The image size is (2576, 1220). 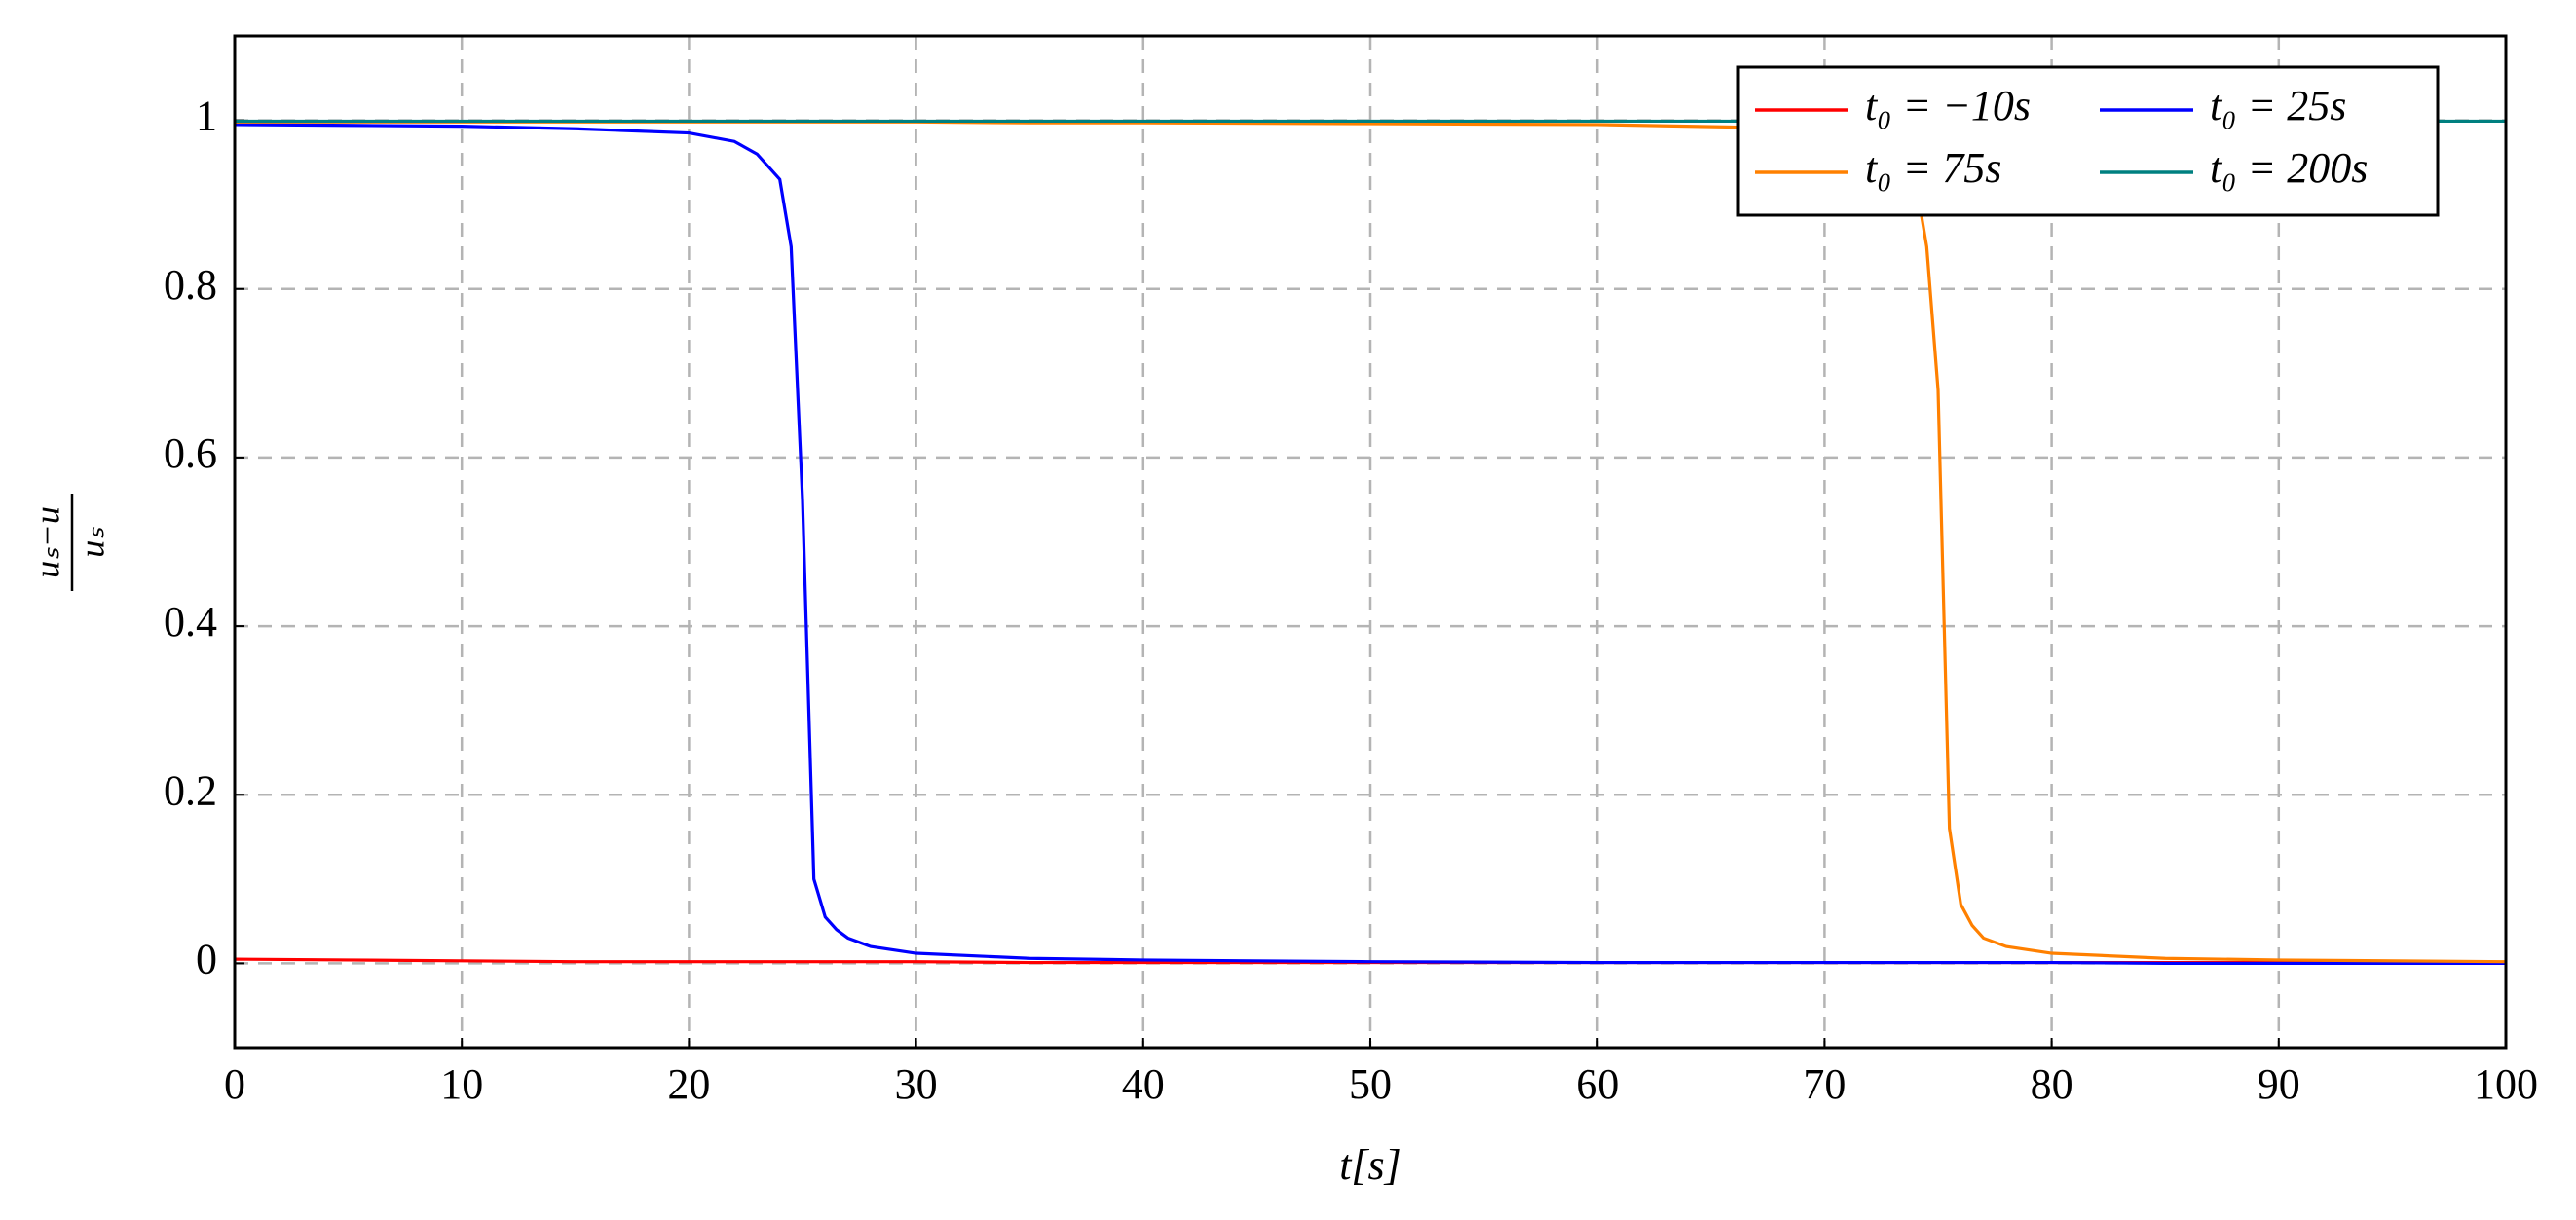 I want to click on y-tick-label: 0.4, so click(x=190, y=622).